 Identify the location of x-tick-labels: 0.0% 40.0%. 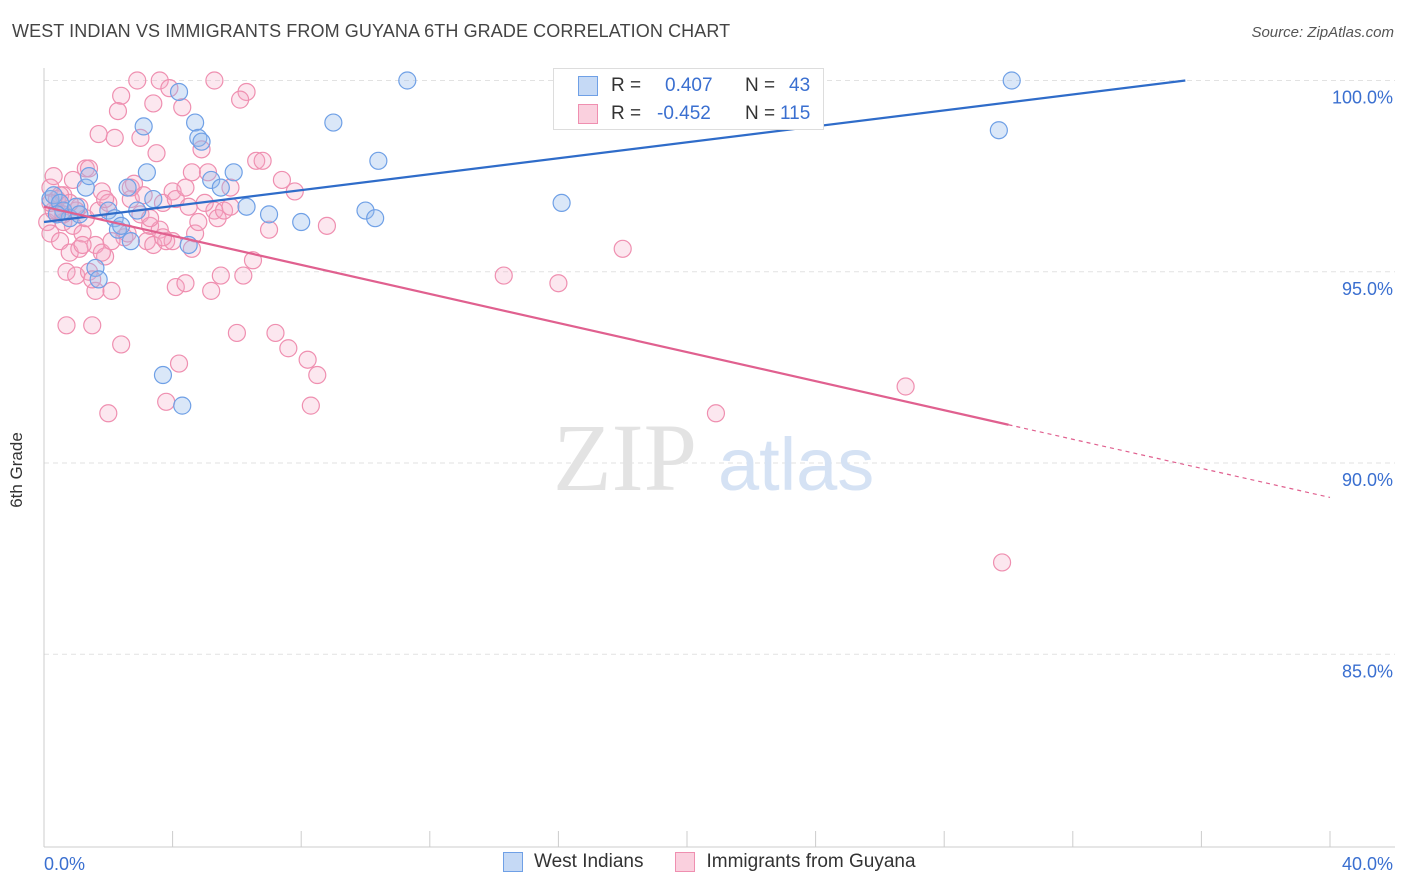
(718, 864).